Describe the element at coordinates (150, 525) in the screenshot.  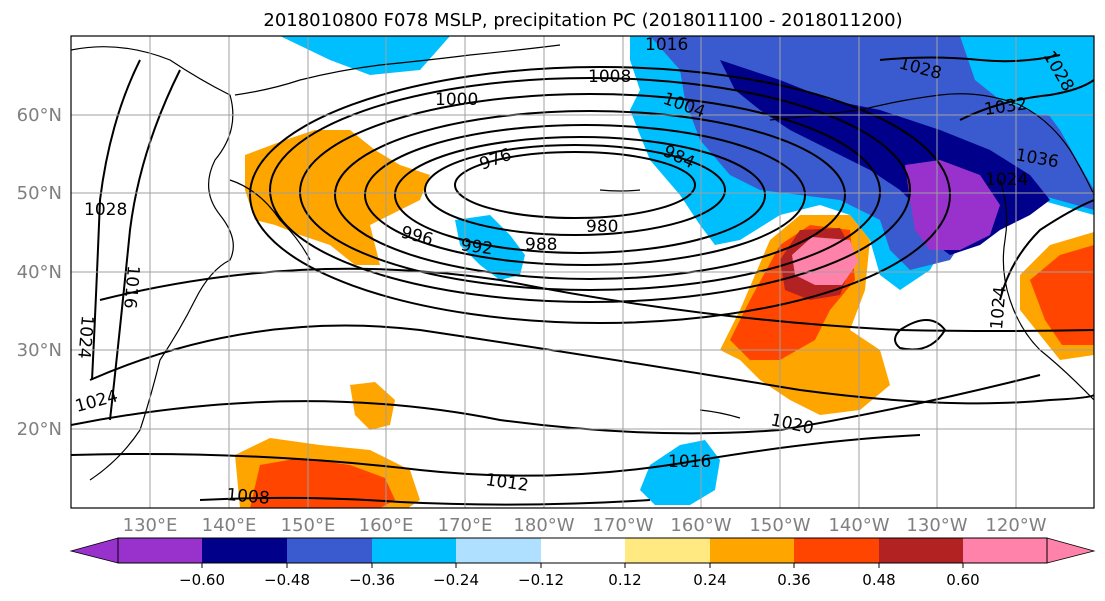
I see `lon-tick-130e: 130°E` at that location.